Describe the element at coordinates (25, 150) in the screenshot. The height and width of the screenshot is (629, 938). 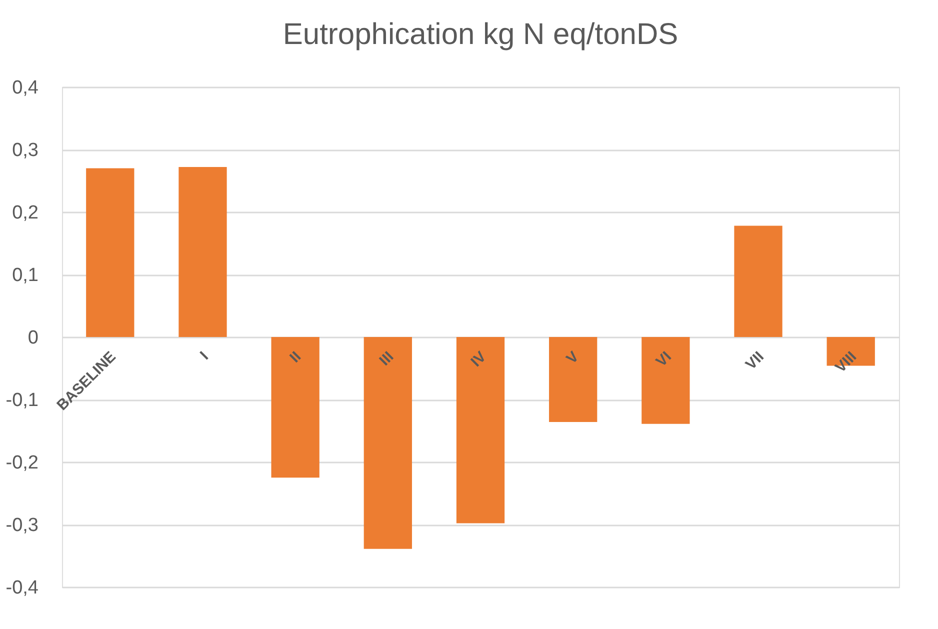
I see `y-tick-label: 0,3` at that location.